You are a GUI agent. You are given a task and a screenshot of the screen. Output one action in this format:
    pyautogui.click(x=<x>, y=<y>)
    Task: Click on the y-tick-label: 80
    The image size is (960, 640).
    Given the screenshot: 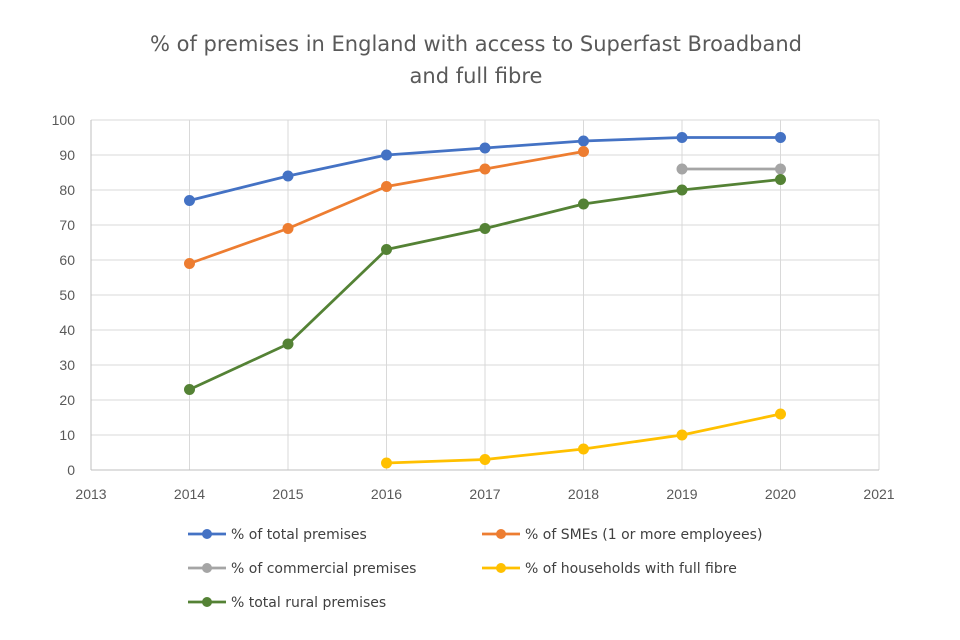 What is the action you would take?
    pyautogui.click(x=67, y=190)
    